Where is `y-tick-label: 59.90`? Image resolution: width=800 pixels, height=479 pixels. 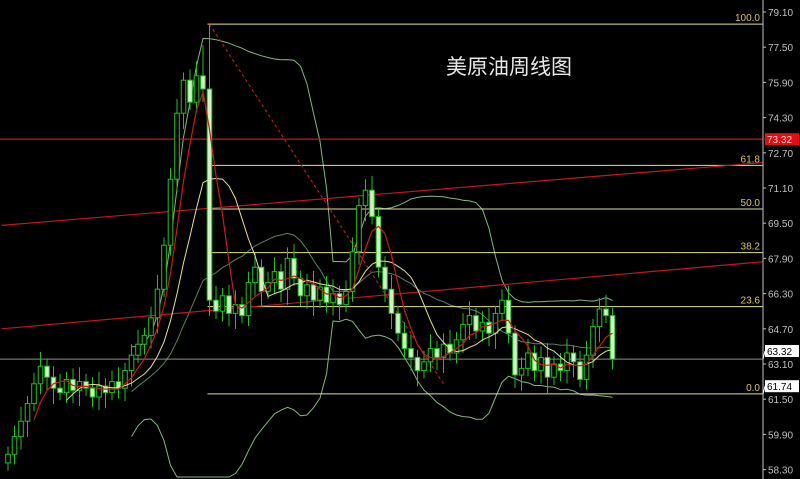
y-tick-label: 59.90 is located at coordinates (780, 435).